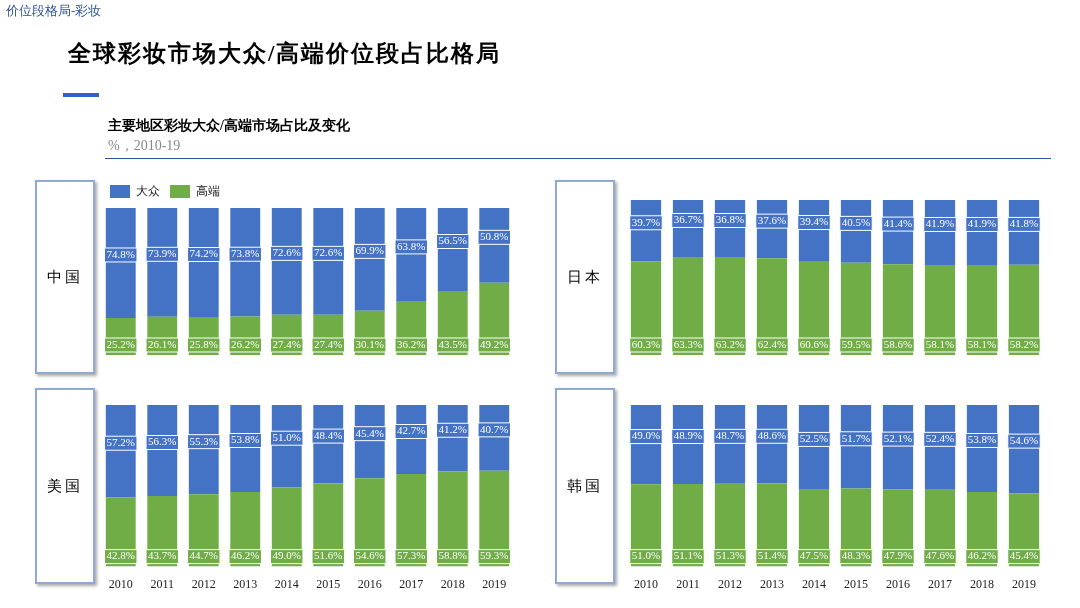 This screenshot has width=1080, height=608. I want to click on data-label: 57.3%, so click(411, 555).